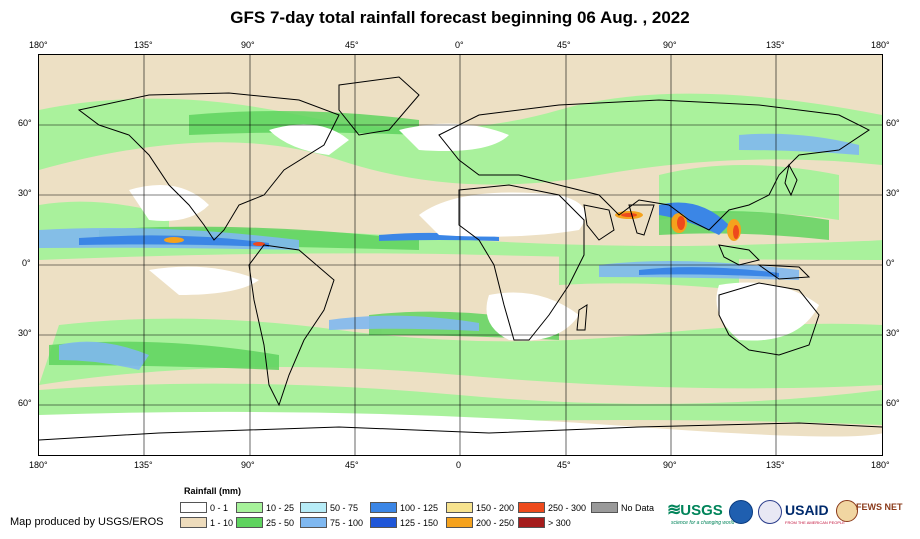 Image resolution: width=920 pixels, height=539 pixels. What do you see at coordinates (280, 508) in the screenshot?
I see `legend-label: 10 - 25` at bounding box center [280, 508].